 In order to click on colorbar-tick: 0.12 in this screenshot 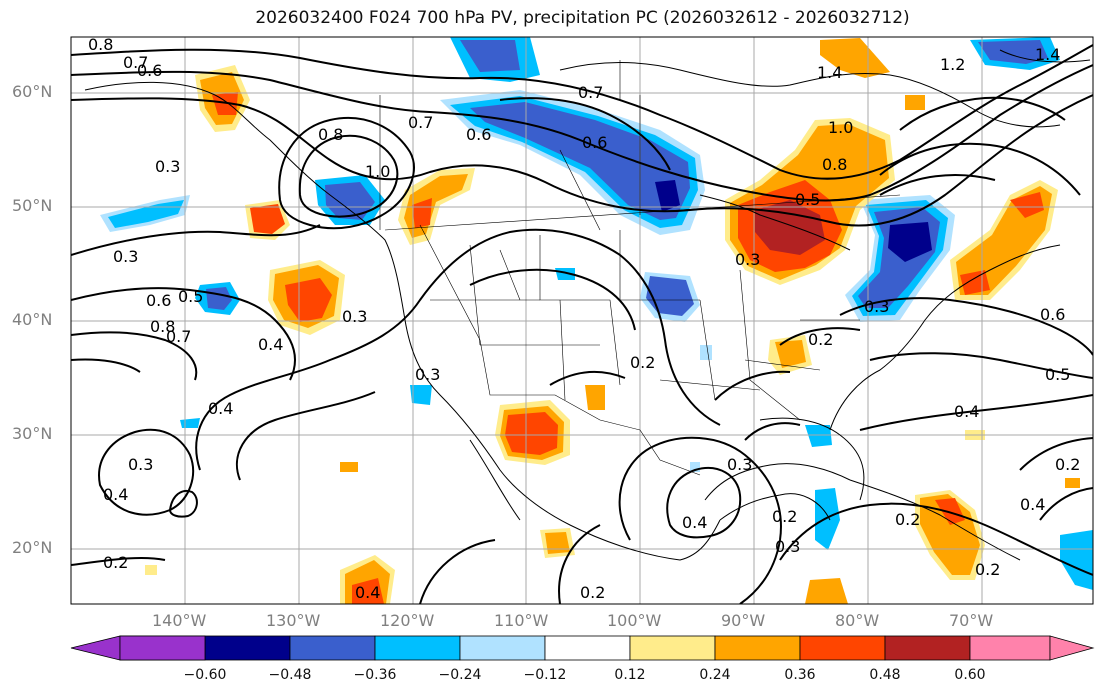, I will do `click(630, 675)`.